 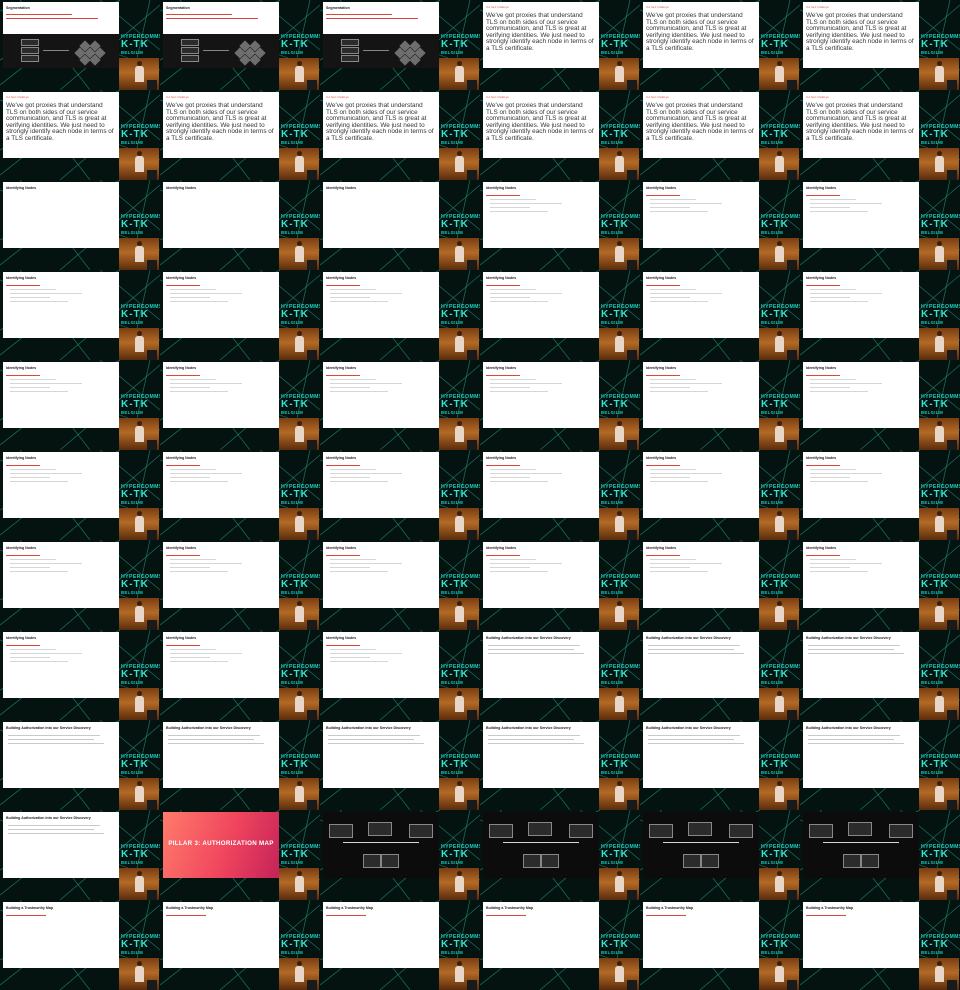 I want to click on slide-kicker: Our Next Challenge, so click(x=177, y=97).